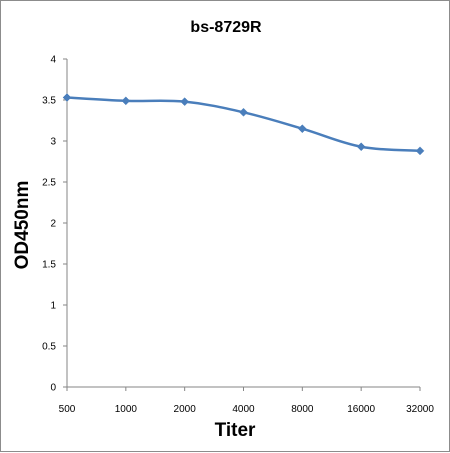 The width and height of the screenshot is (450, 453). Describe the element at coordinates (246, 401) in the screenshot. I see `x-tick-group: 500 1000 2000 4000 8000 16000 32000` at that location.